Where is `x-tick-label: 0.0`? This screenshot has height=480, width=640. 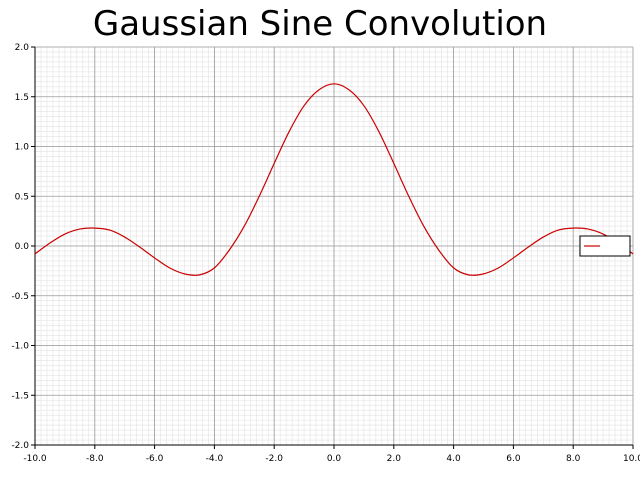 x-tick-label: 0.0 is located at coordinates (334, 459).